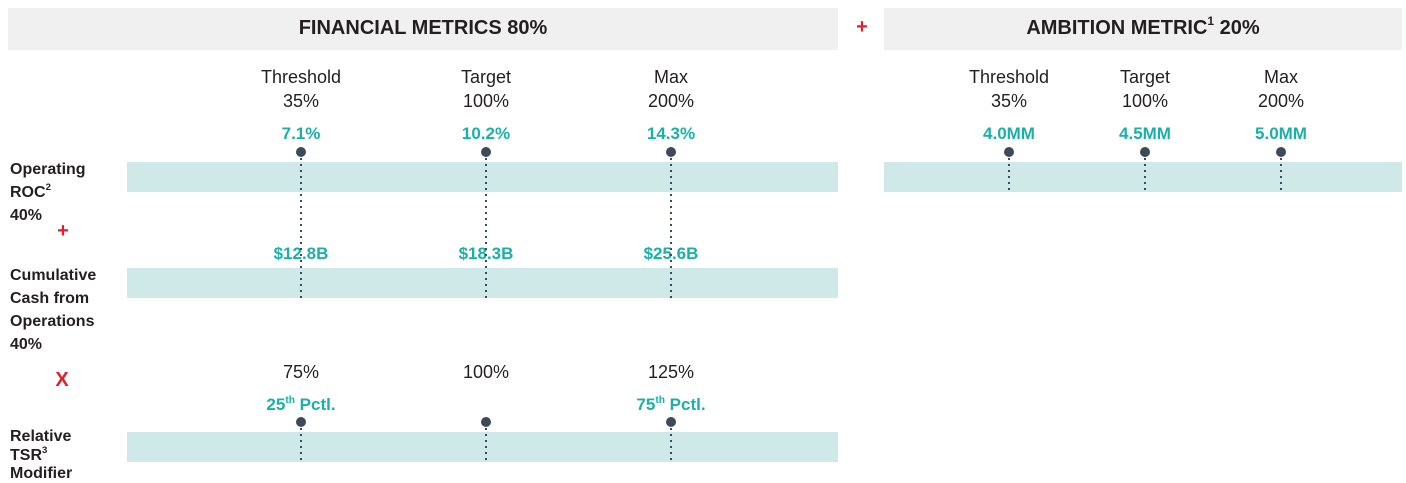 The width and height of the screenshot is (1406, 483). I want to click on header-title: FINANCIAL METRICS 80%, so click(423, 28).